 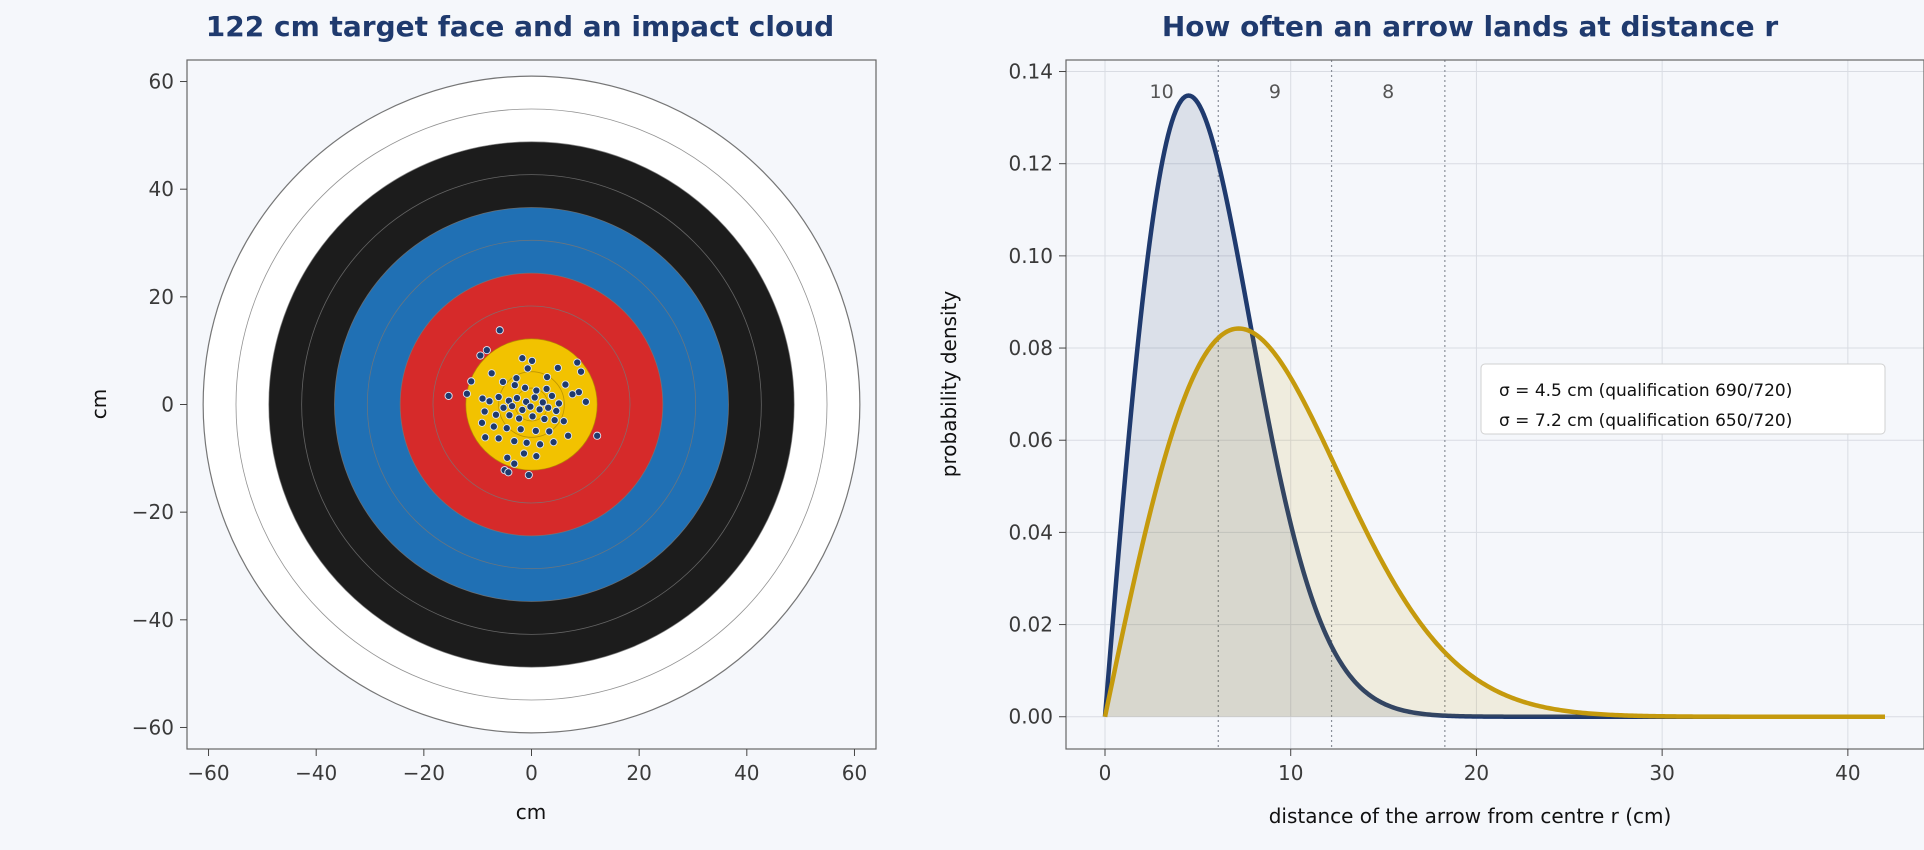 What do you see at coordinates (1388, 92) in the screenshot?
I see `ring-score-label: 8` at bounding box center [1388, 92].